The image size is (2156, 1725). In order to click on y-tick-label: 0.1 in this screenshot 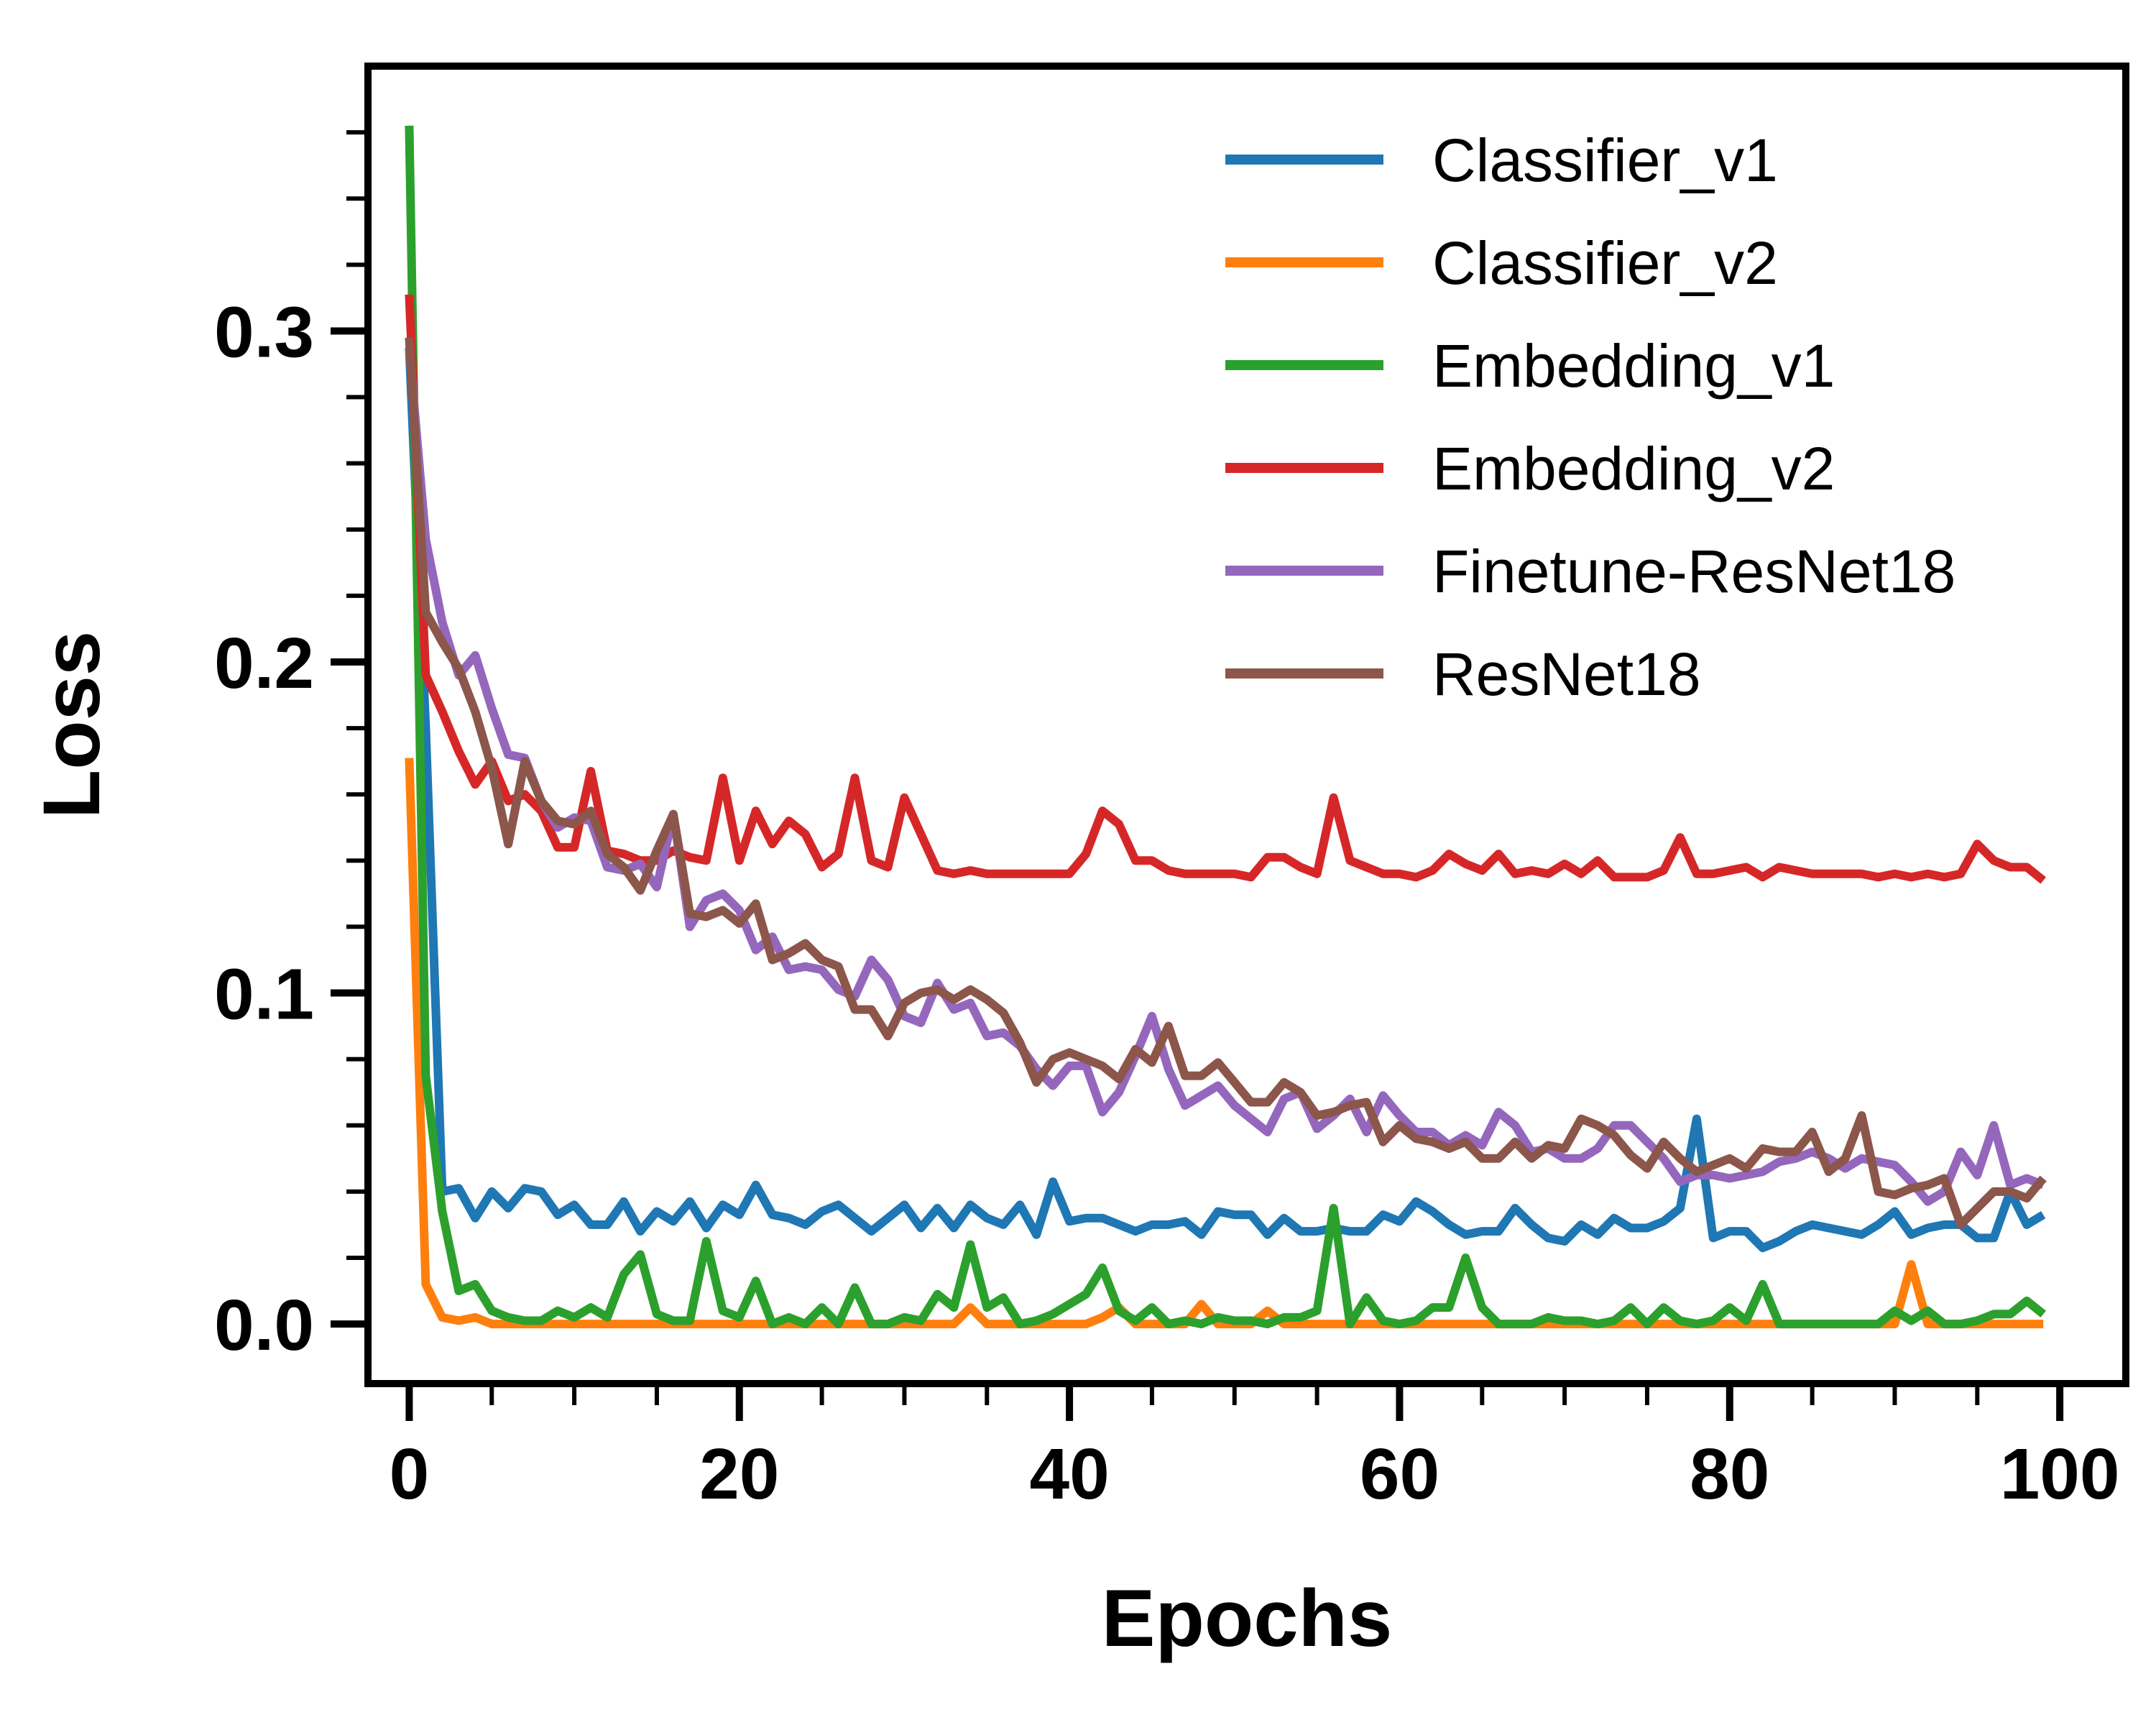, I will do `click(264, 994)`.